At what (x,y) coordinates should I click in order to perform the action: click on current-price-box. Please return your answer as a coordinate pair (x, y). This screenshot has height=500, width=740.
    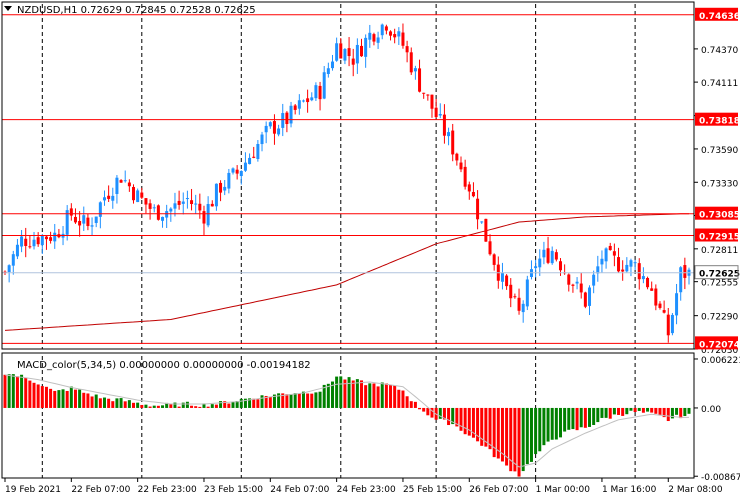
    Looking at the image, I should click on (716, 272).